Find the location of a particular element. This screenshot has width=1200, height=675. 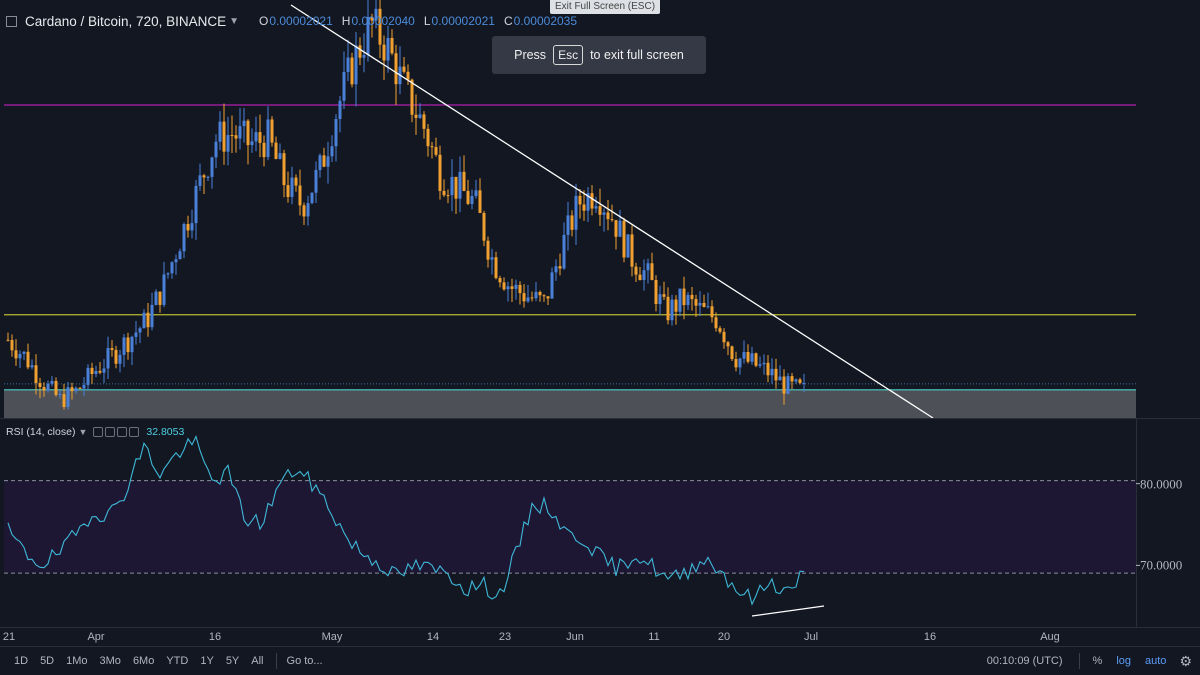

range-6mo-button: 6Mo is located at coordinates (143, 661).